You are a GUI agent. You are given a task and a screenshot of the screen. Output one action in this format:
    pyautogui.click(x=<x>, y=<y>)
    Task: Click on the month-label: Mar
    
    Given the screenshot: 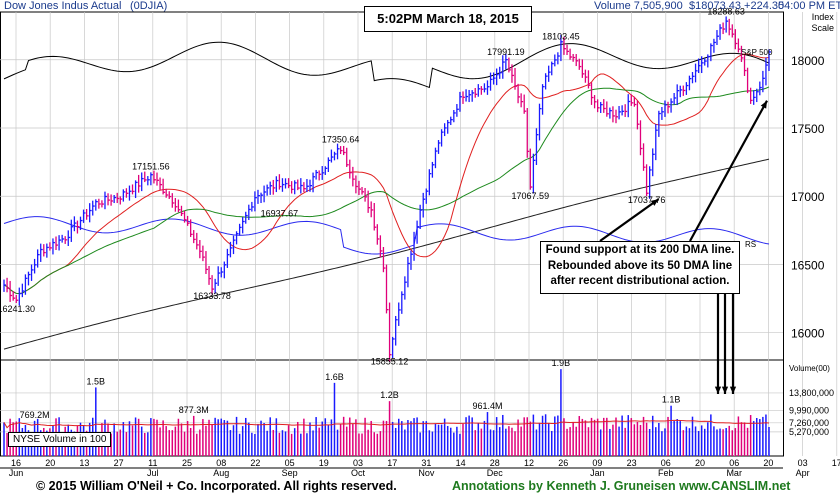 What is the action you would take?
    pyautogui.click(x=734, y=473)
    